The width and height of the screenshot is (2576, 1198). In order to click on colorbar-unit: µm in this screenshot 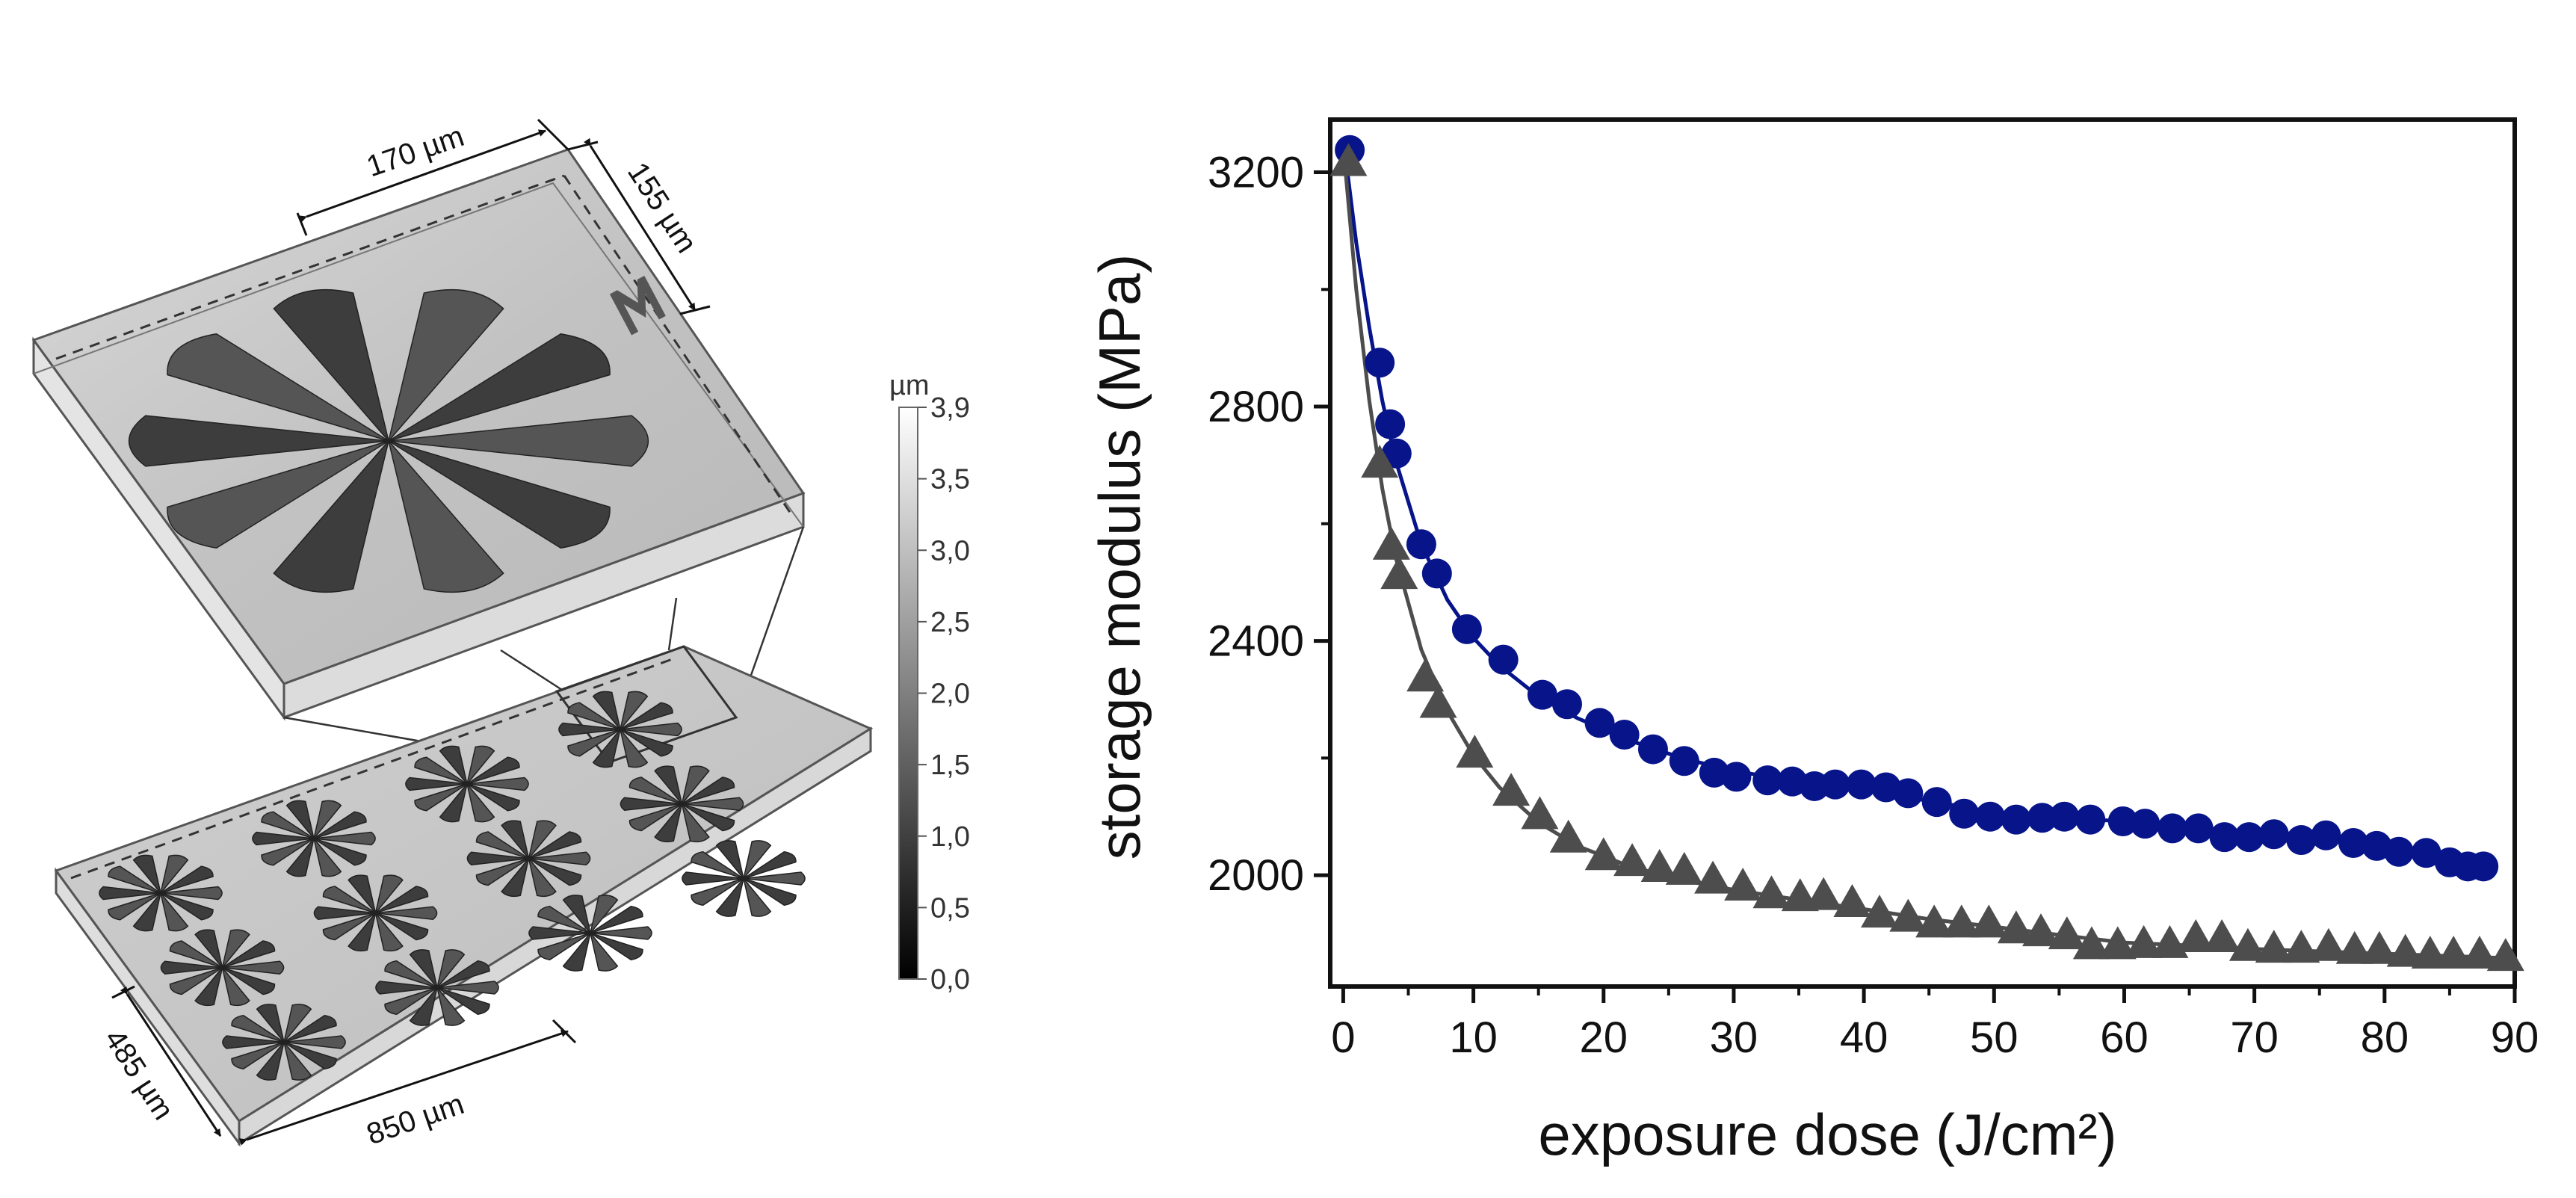, I will do `click(910, 385)`.